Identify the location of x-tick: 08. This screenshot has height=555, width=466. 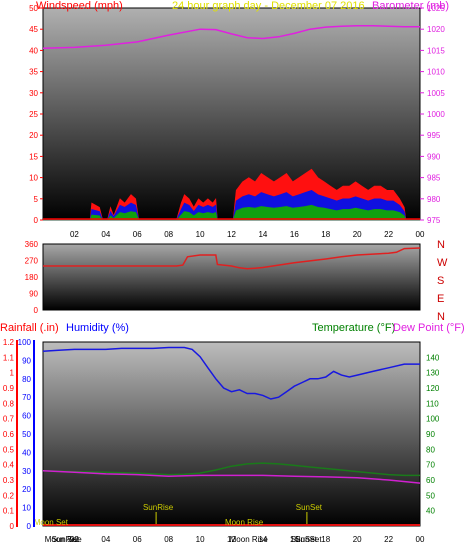
(168, 234).